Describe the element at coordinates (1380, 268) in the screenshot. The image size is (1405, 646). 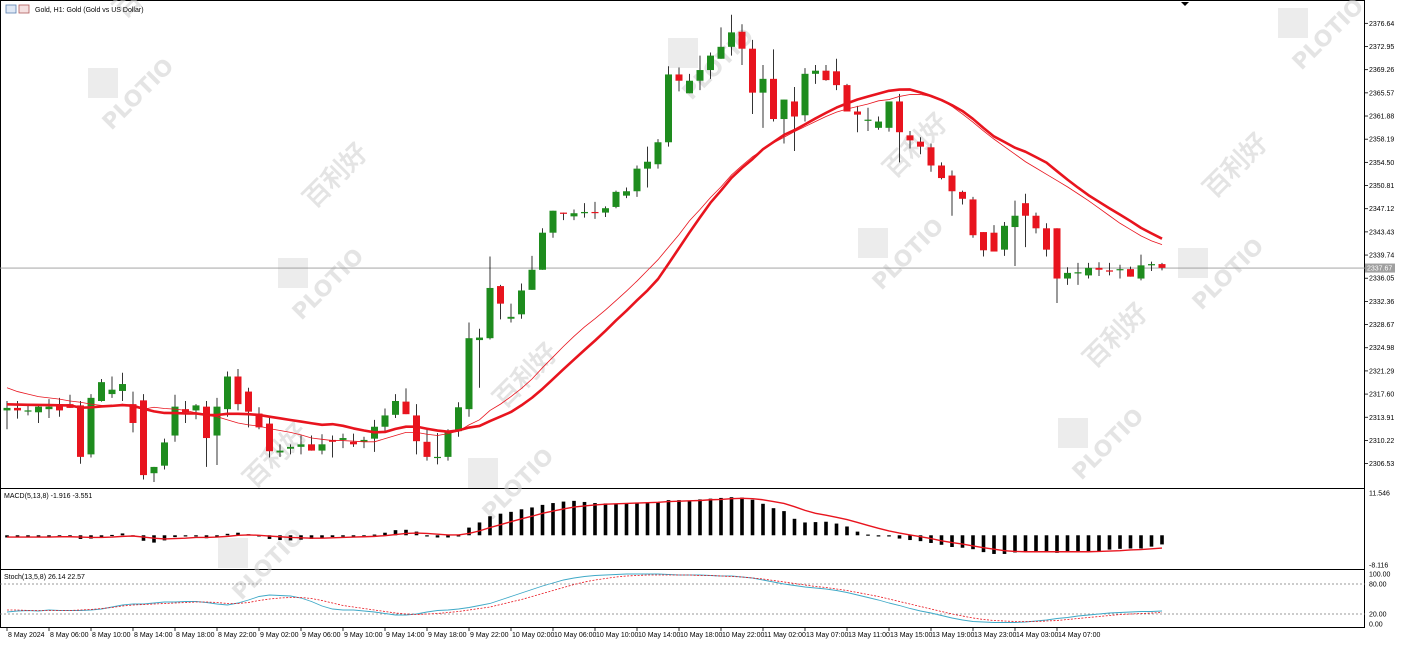
I see `current-price-tag: 2337.67` at that location.